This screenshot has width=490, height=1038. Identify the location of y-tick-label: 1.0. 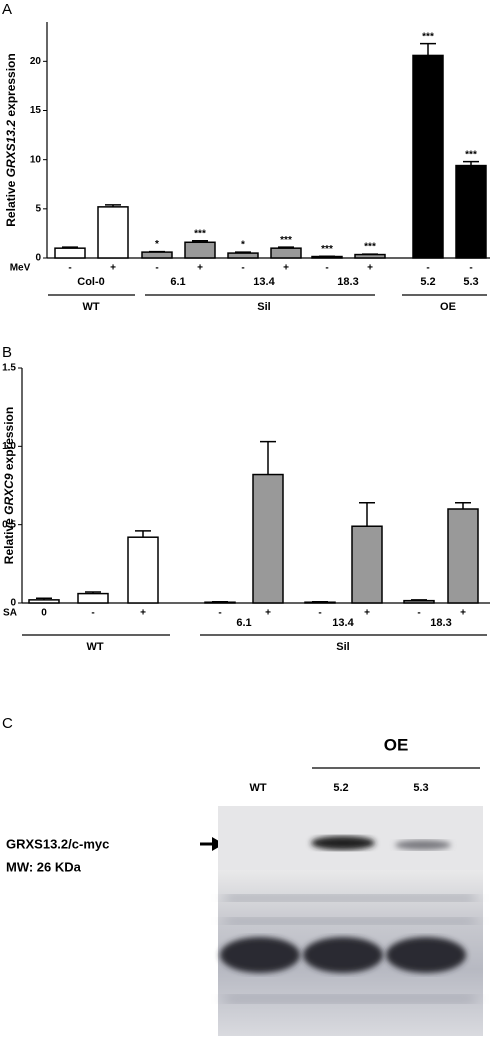
(9, 446).